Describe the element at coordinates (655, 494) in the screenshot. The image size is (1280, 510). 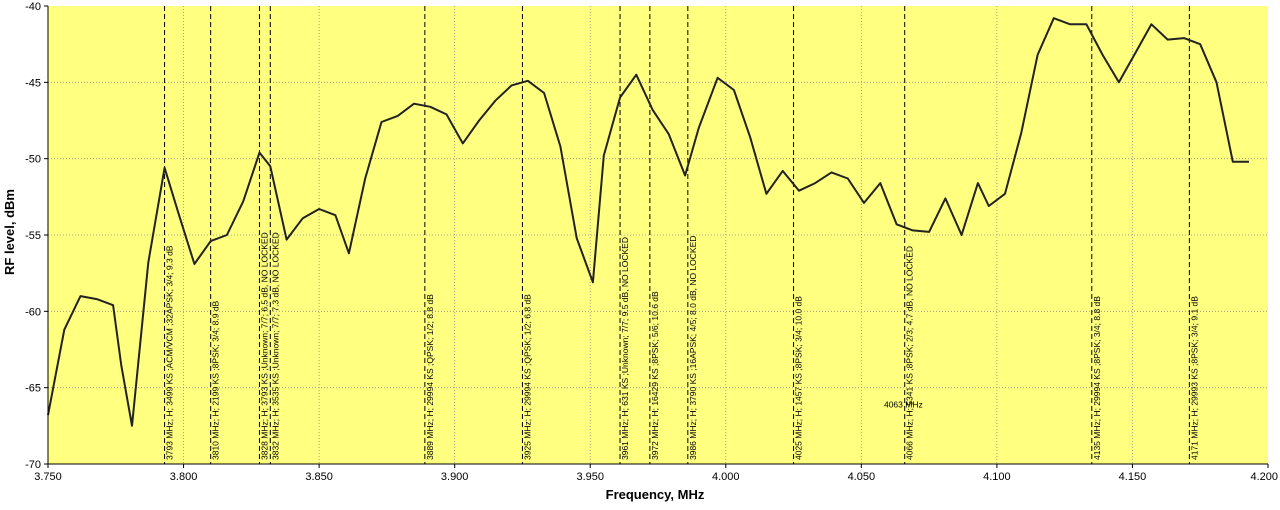
I see `x-axis-title: Frequency, MHz` at that location.